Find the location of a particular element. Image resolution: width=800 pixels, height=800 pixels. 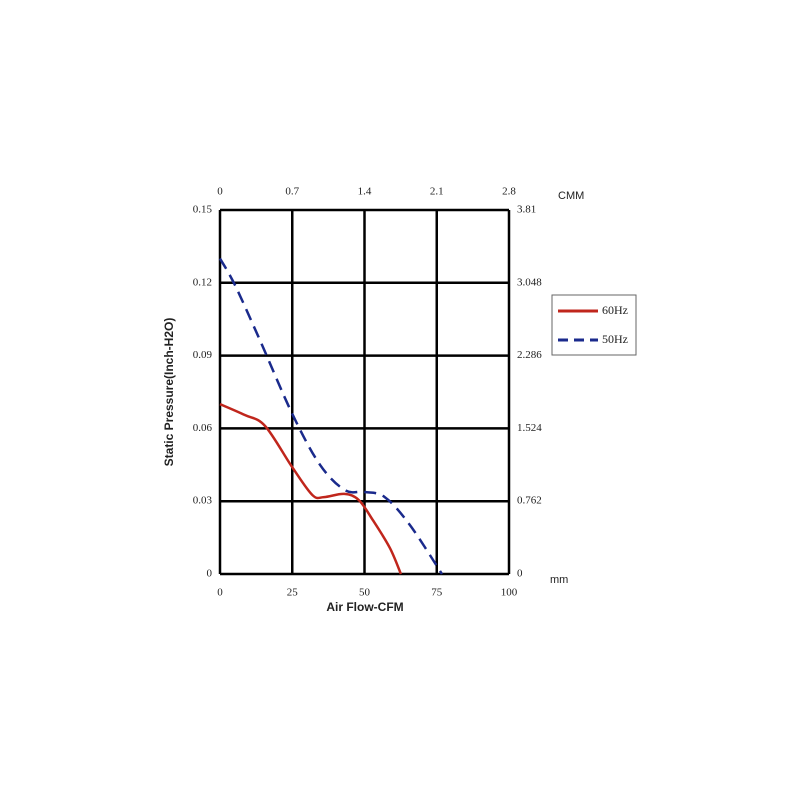

y2-tick-label: 2.286 is located at coordinates (529, 355).